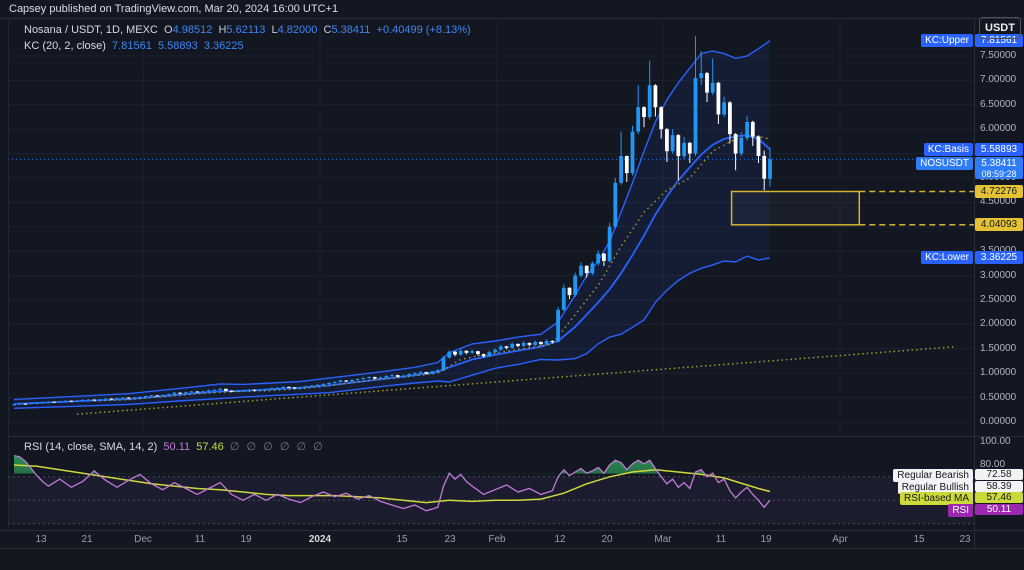 This screenshot has height=570, width=1024. Describe the element at coordinates (223, 46) in the screenshot. I see `kc-lower-value: 3.36225` at that location.